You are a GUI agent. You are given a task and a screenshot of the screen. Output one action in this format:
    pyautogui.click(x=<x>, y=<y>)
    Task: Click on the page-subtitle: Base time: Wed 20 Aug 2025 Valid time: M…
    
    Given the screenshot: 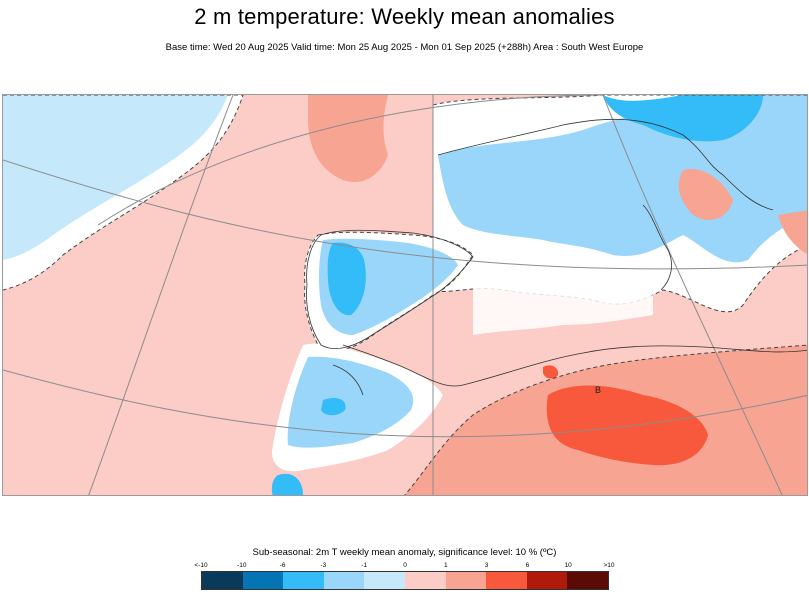 What is the action you would take?
    pyautogui.click(x=404, y=47)
    